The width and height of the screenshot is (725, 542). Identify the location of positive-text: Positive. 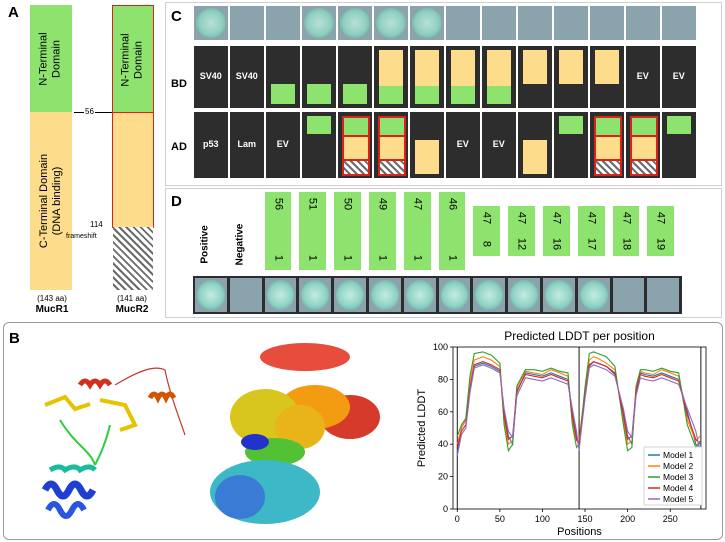
(205, 244).